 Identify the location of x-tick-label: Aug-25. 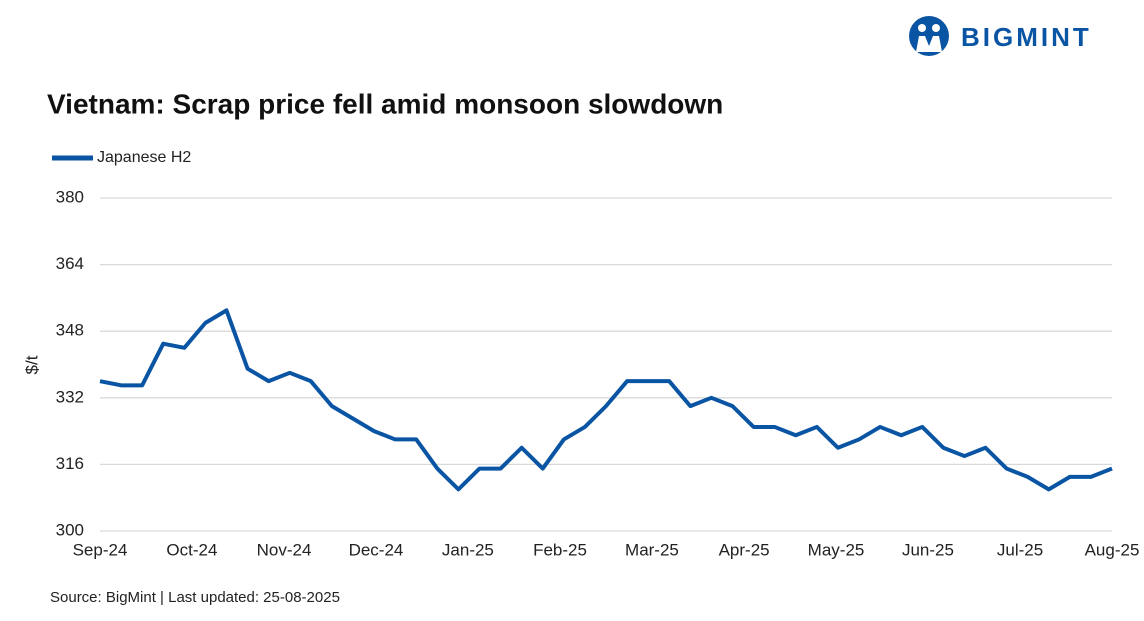
(1112, 549).